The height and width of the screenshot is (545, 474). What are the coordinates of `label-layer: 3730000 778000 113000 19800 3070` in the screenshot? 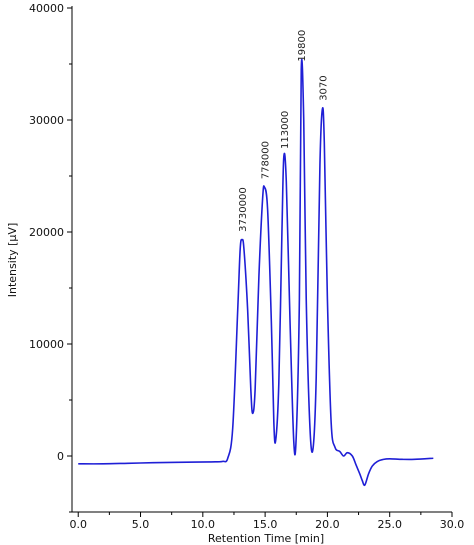 It's located at (283, 131).